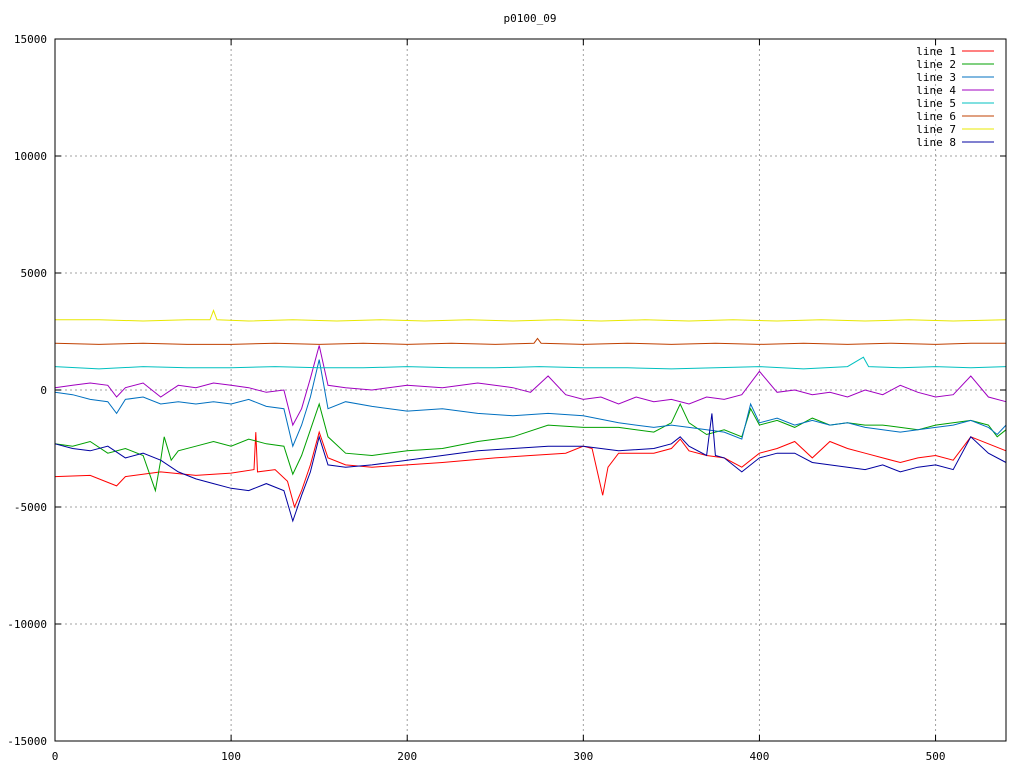  Describe the element at coordinates (936, 103) in the screenshot. I see `legend-label: line 5` at that location.